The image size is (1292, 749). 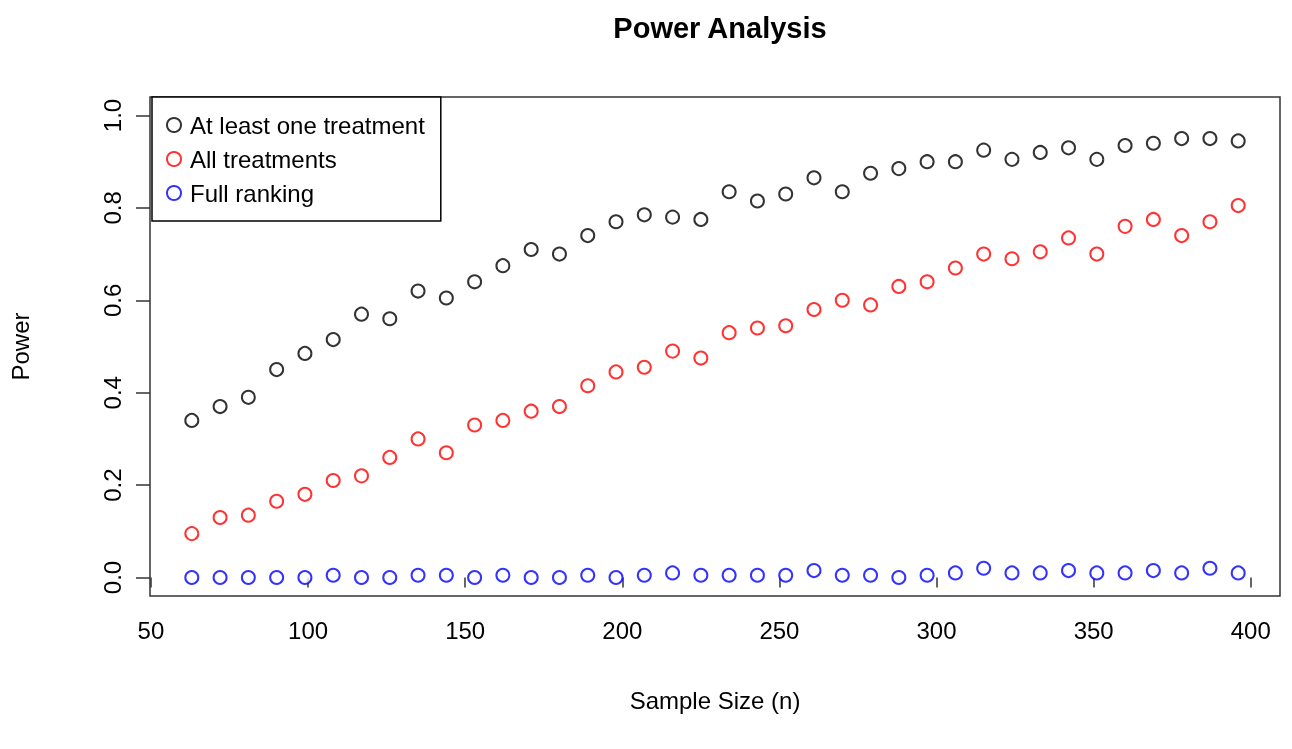 I want to click on legend-label: Full ranking, so click(x=252, y=193).